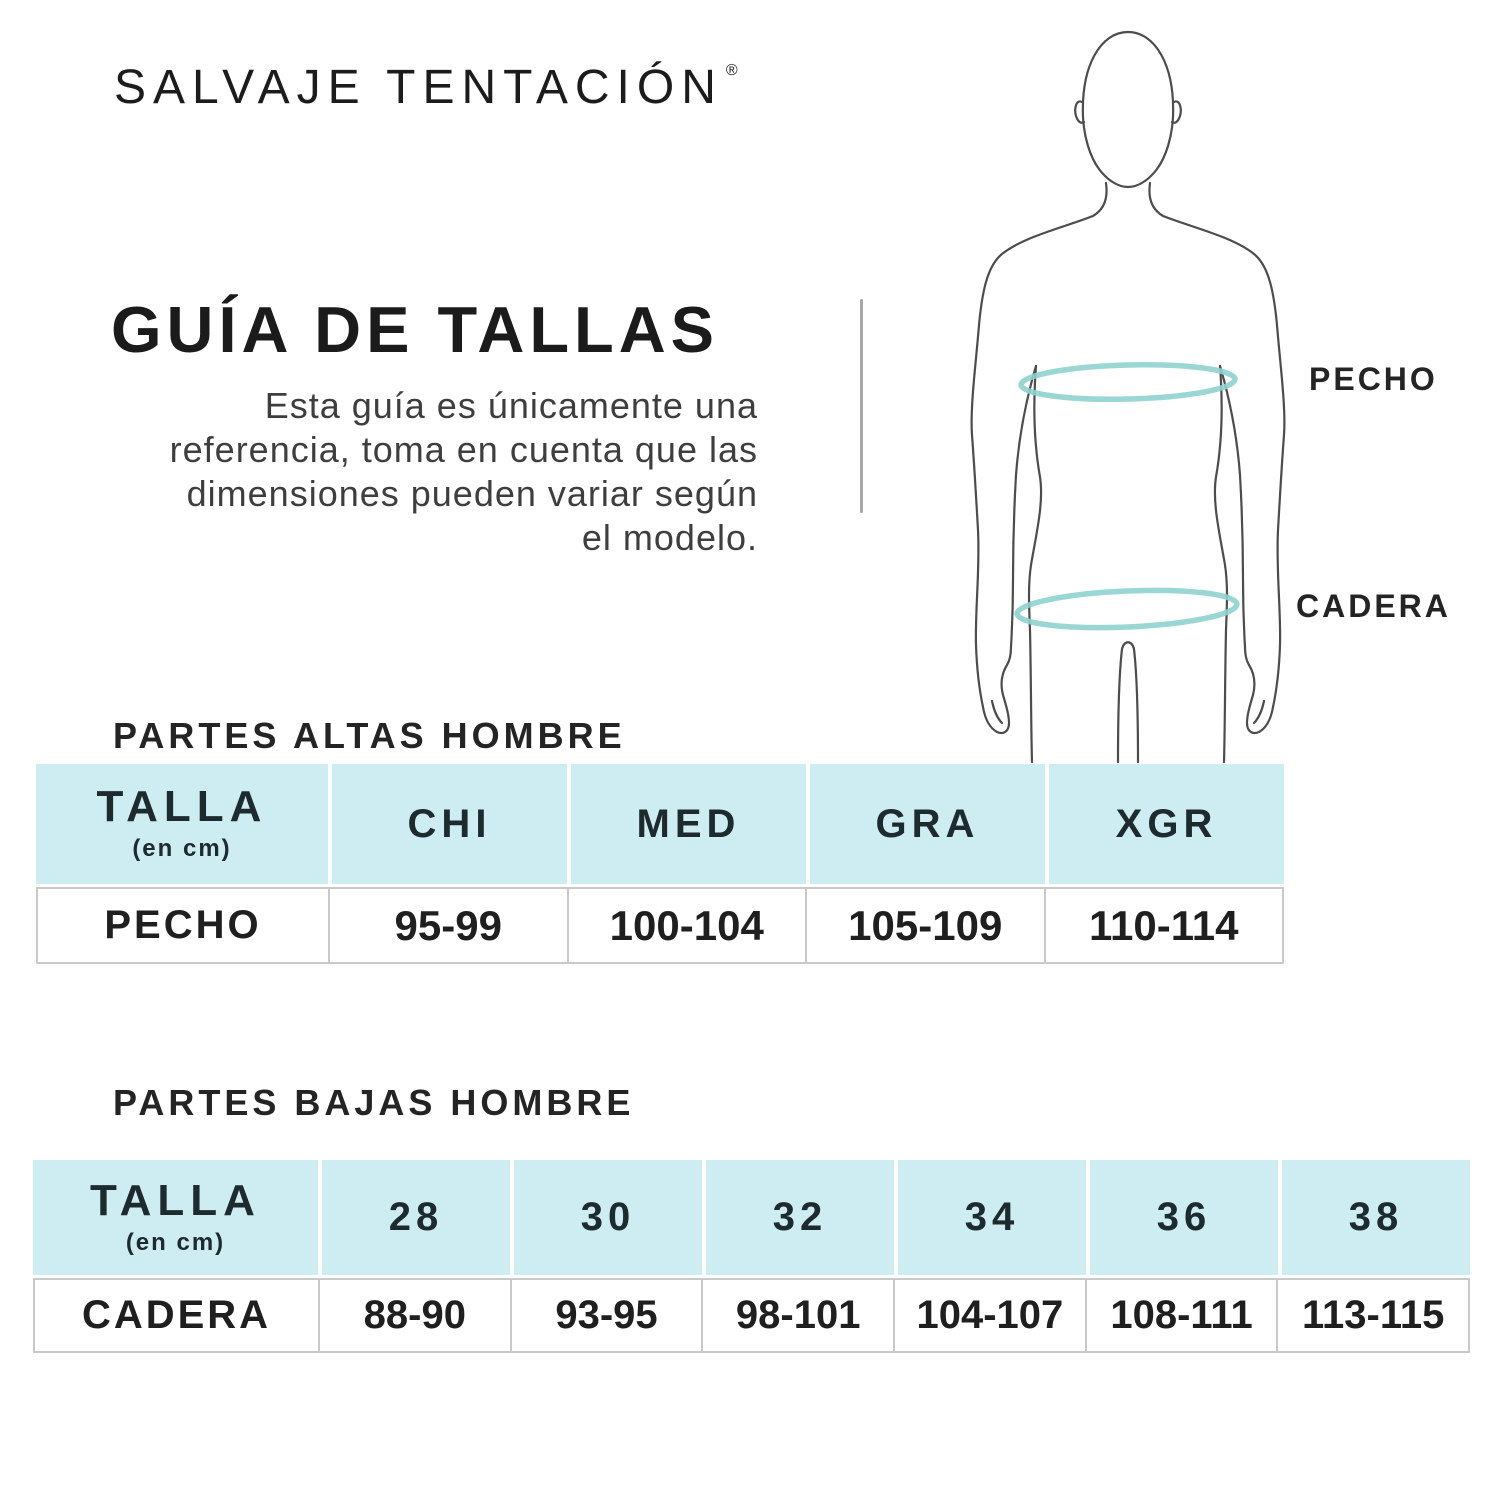  I want to click on column-header: 34, so click(992, 1217).